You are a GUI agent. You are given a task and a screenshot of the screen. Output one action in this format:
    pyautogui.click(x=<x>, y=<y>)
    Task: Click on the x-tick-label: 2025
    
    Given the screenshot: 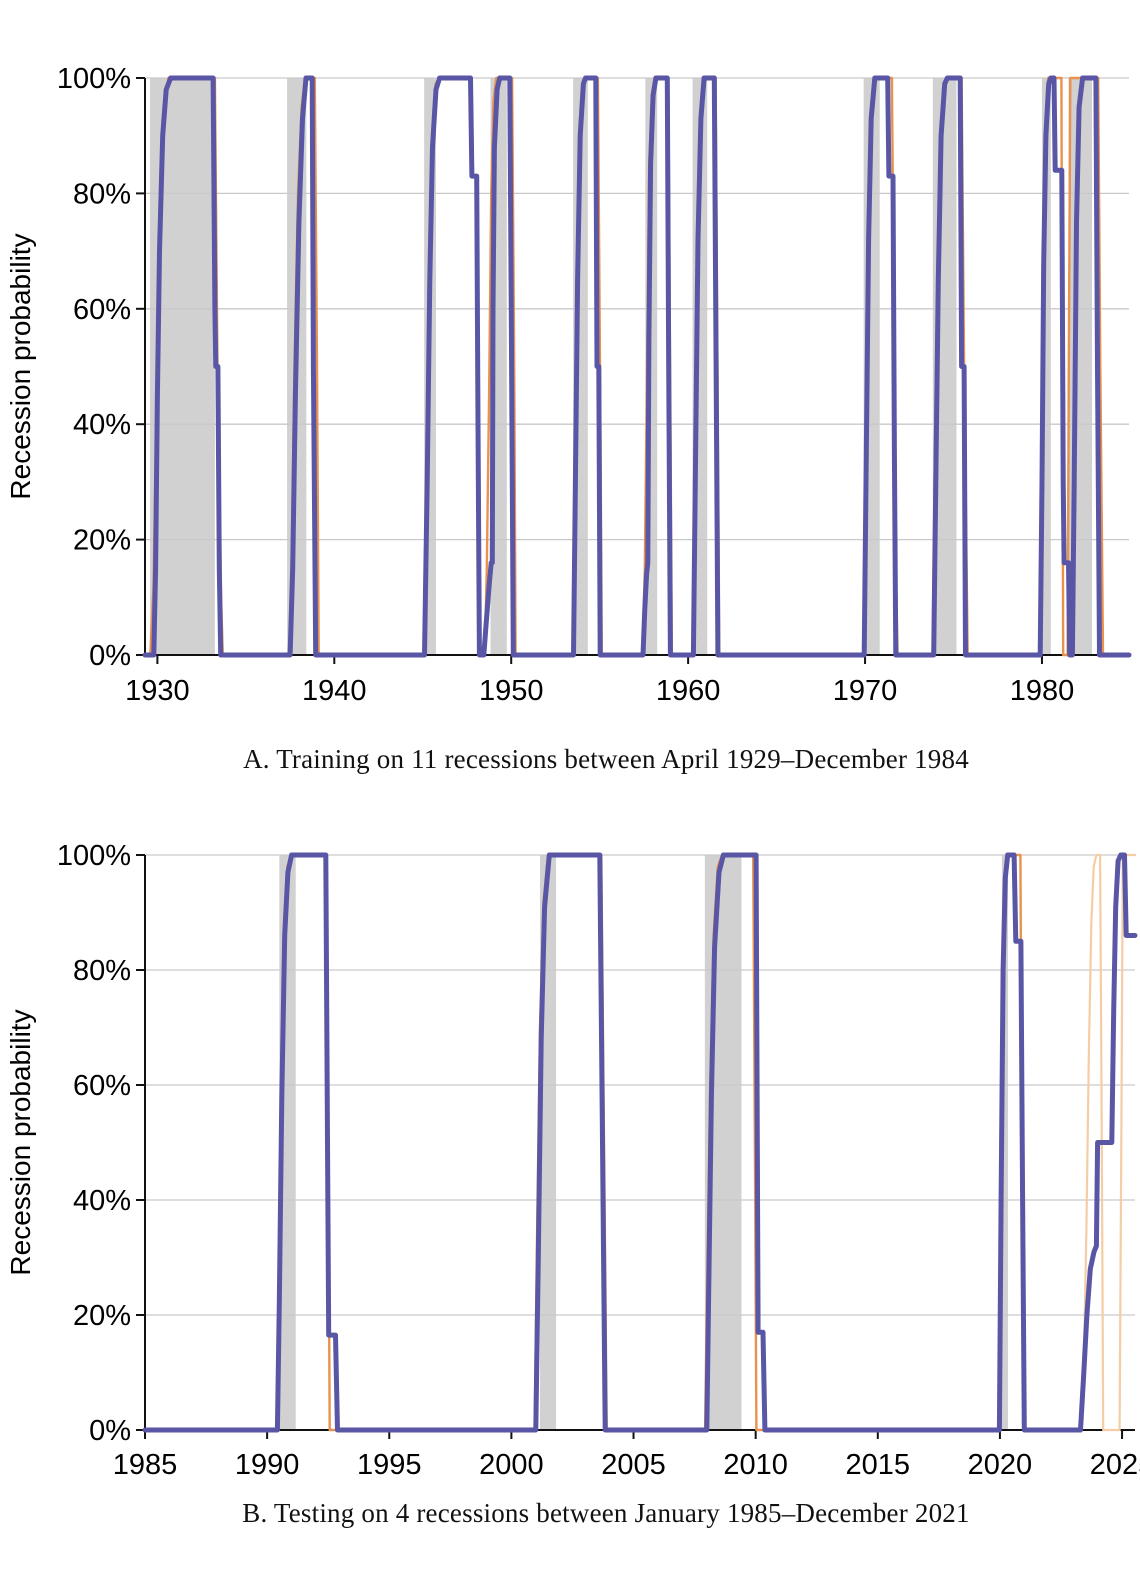 What is the action you would take?
    pyautogui.click(x=1115, y=1465)
    